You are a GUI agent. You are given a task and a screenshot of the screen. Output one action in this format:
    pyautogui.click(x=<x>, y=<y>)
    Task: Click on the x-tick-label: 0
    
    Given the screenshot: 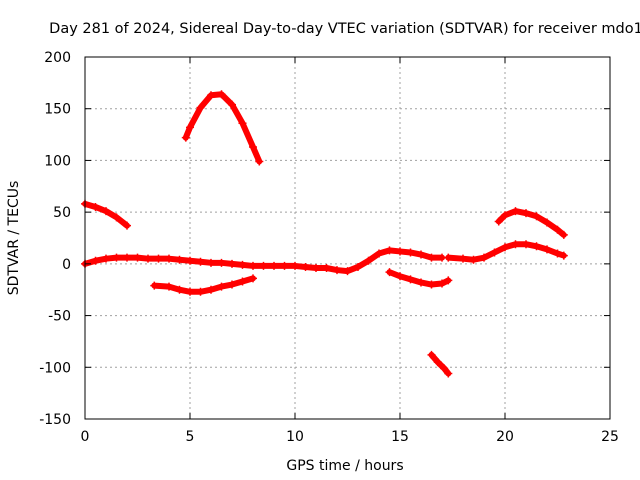 What is the action you would take?
    pyautogui.click(x=85, y=437)
    